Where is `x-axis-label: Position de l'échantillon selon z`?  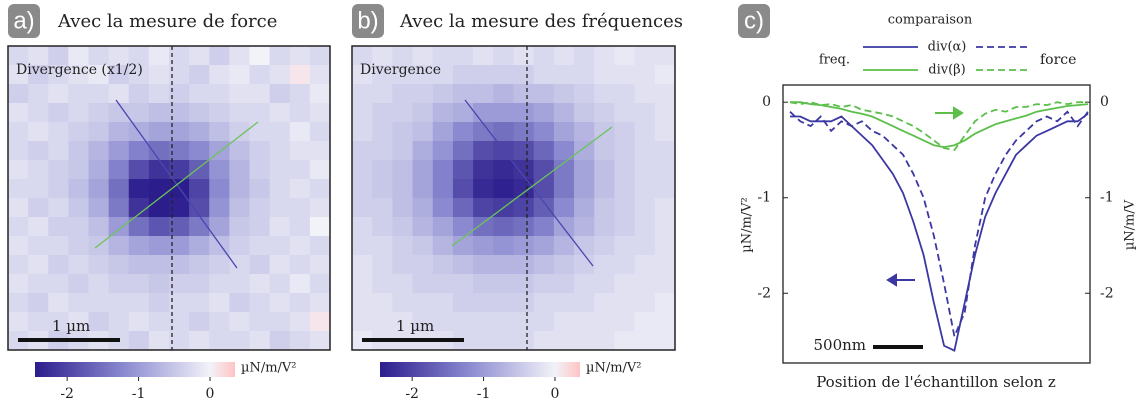
x-axis-label: Position de l'échantillon selon z is located at coordinates (936, 382).